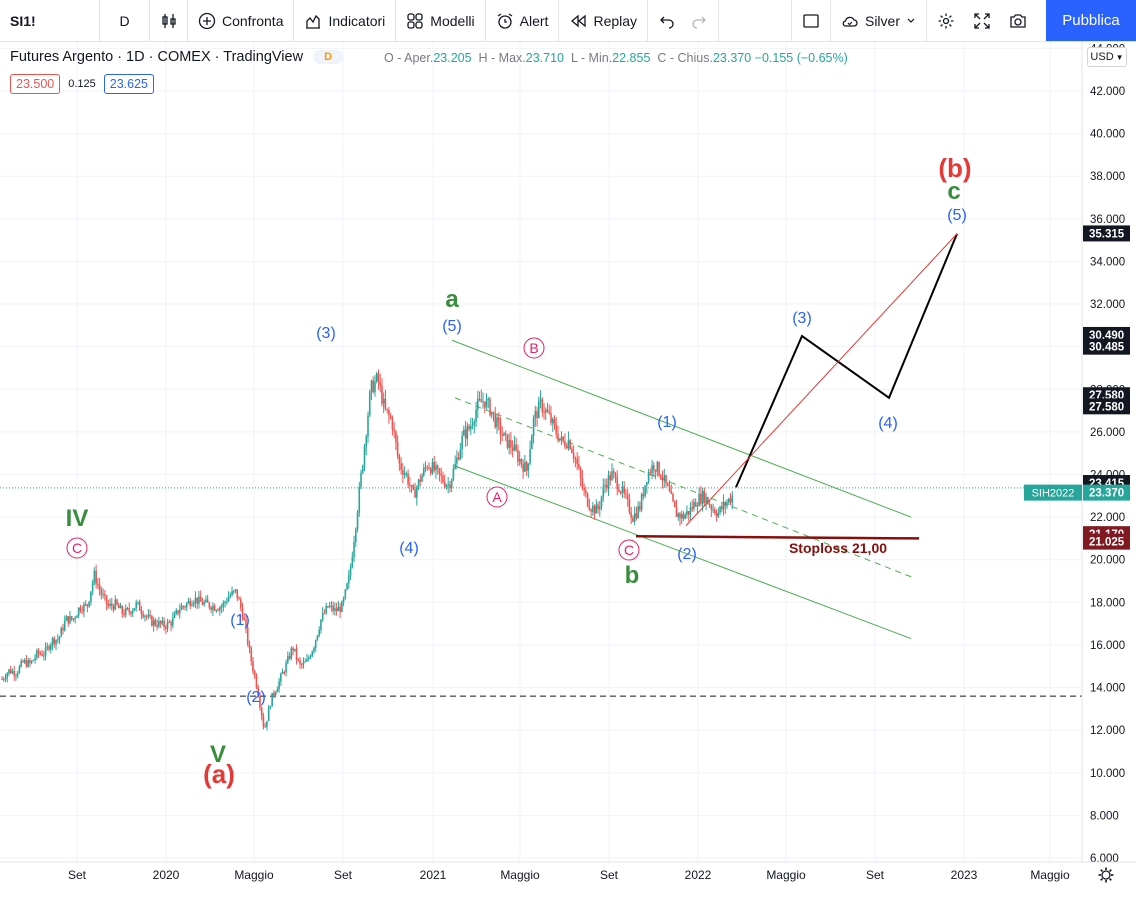  I want to click on indicators-label: Indicatori, so click(357, 20).